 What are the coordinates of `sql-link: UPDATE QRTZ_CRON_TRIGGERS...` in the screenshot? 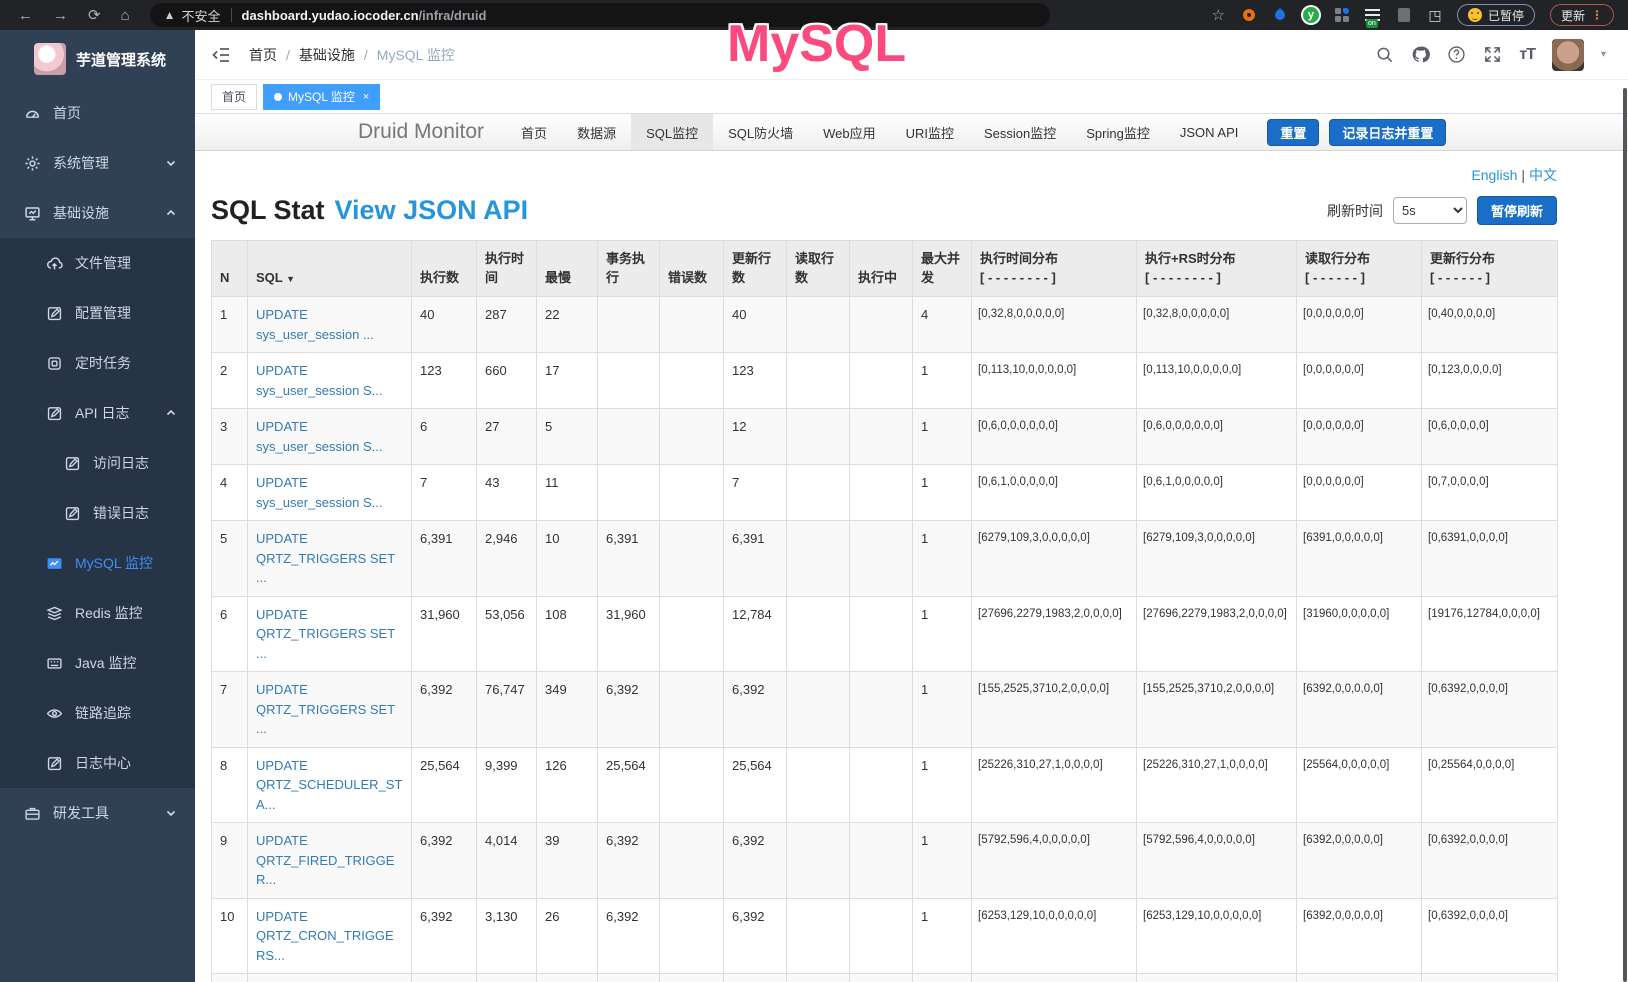 It's located at (325, 935).